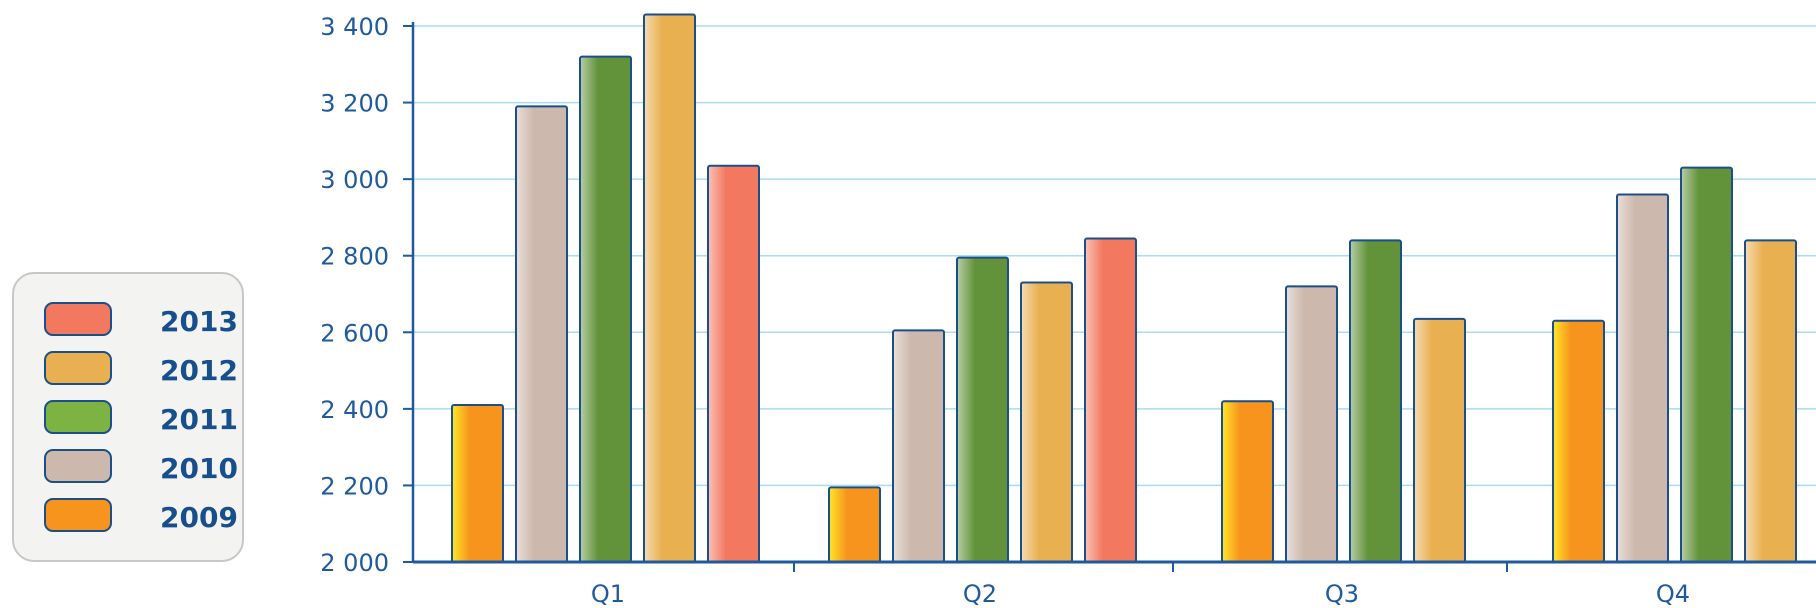 Image resolution: width=1816 pixels, height=608 pixels. I want to click on bar-2010-Q1, so click(541, 334).